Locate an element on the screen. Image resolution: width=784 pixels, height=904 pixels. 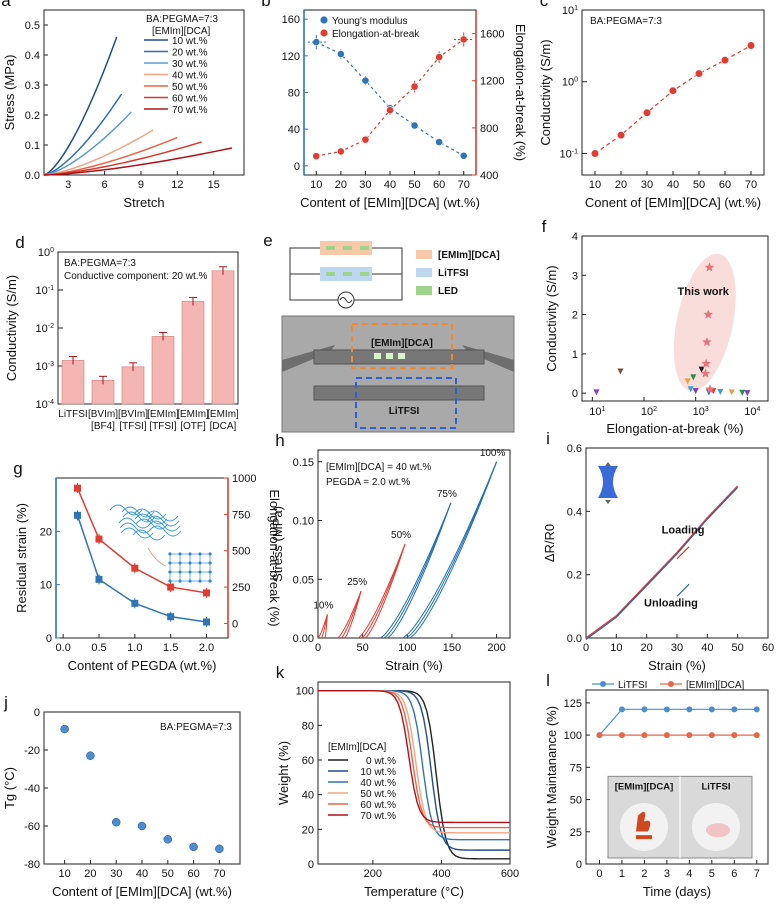
x-tick-label: 20 is located at coordinates (90, 874).